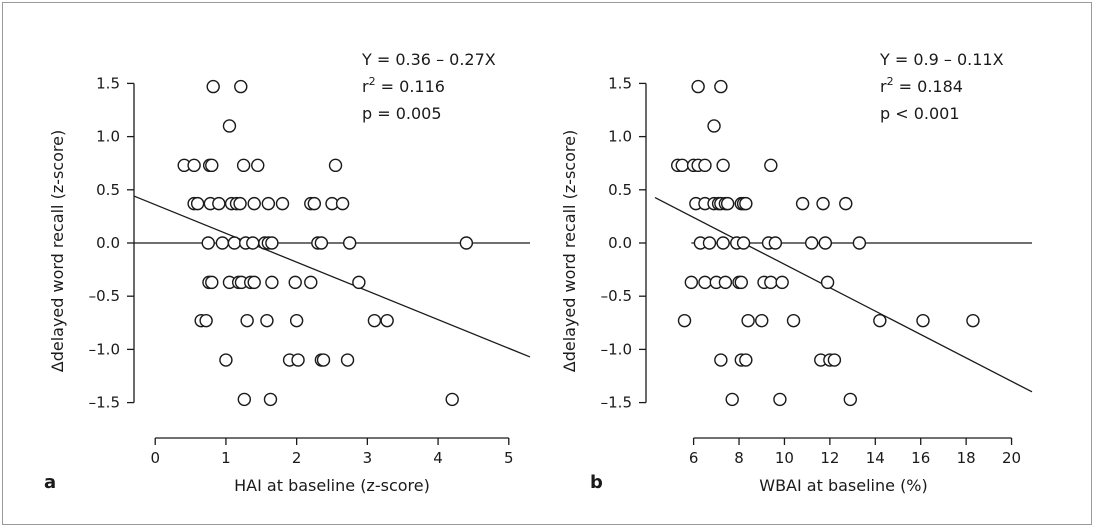 Image resolution: width=1096 pixels, height=529 pixels. What do you see at coordinates (1011, 458) in the screenshot?
I see `x-tick-label: 20` at bounding box center [1011, 458].